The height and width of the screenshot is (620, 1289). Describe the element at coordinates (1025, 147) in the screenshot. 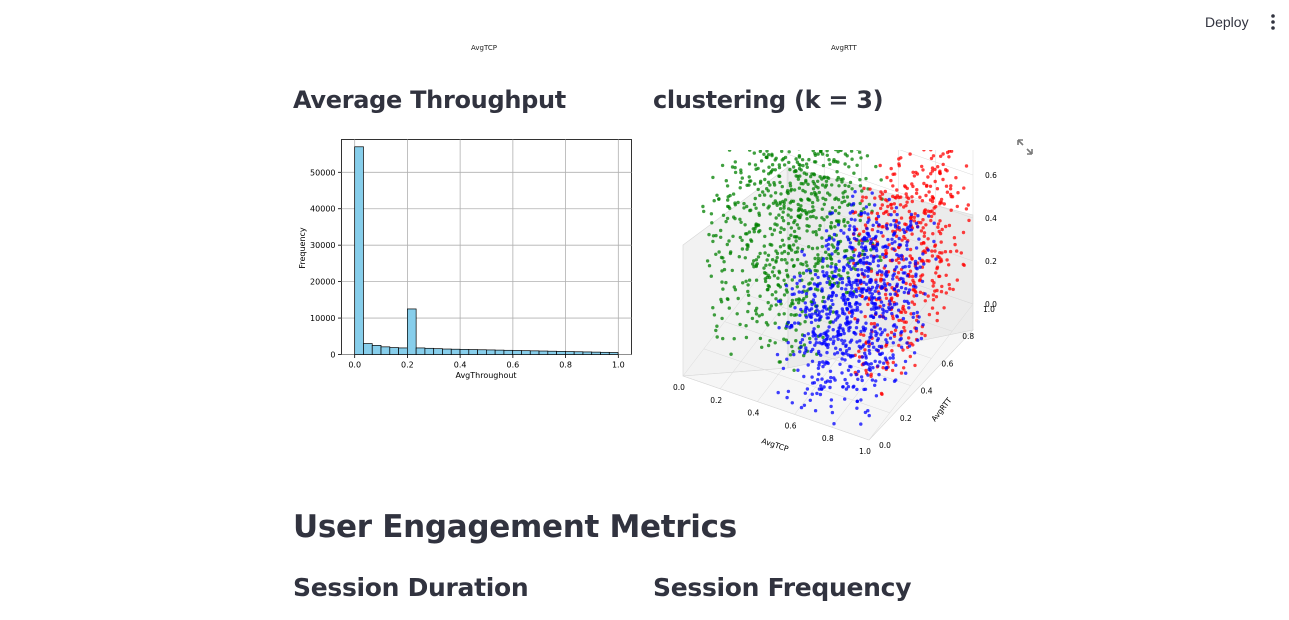

I see `expand-icon` at that location.